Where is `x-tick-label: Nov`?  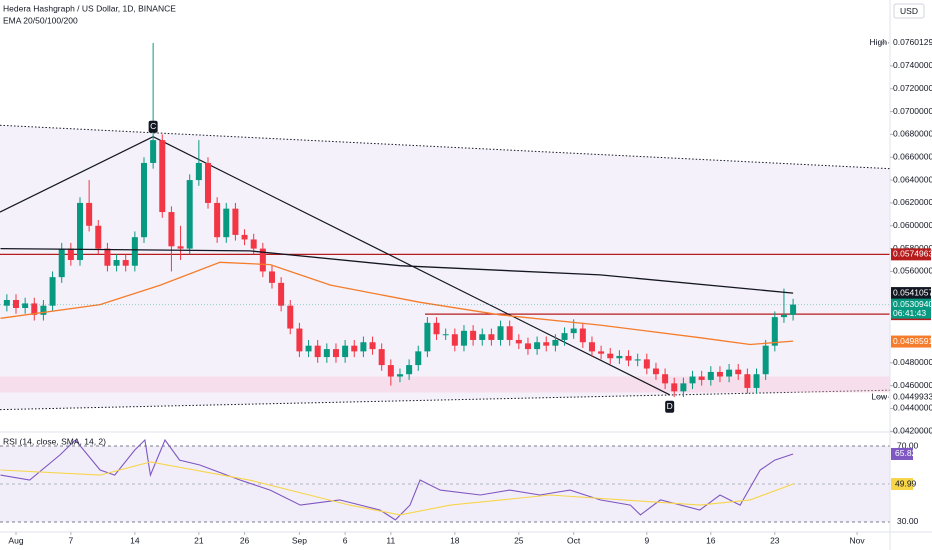 x-tick-label: Nov is located at coordinates (858, 540).